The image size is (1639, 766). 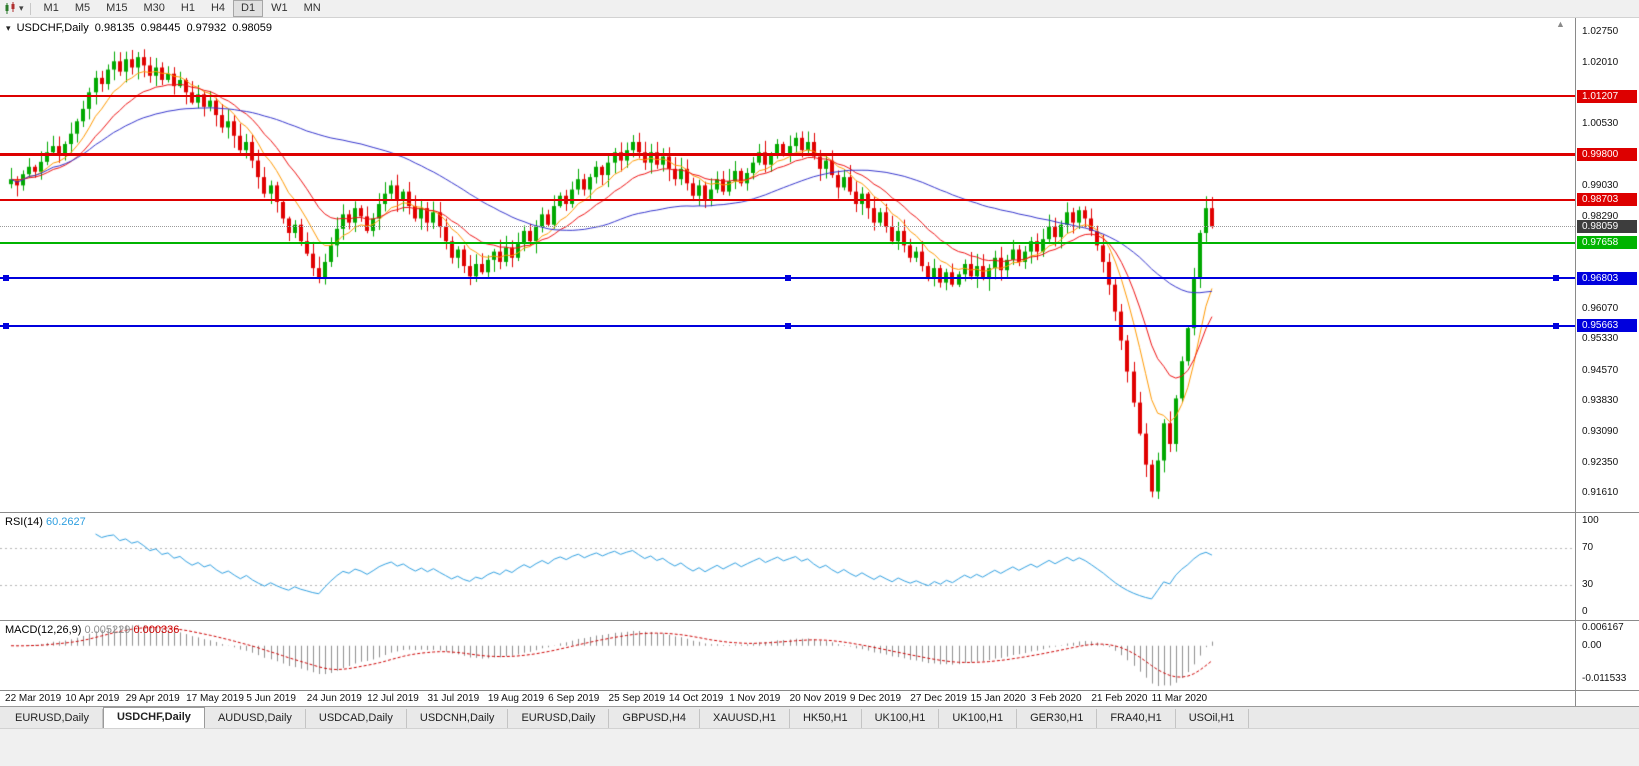 What do you see at coordinates (1607, 154) in the screenshot?
I see `price-line-badge: 0.99800` at bounding box center [1607, 154].